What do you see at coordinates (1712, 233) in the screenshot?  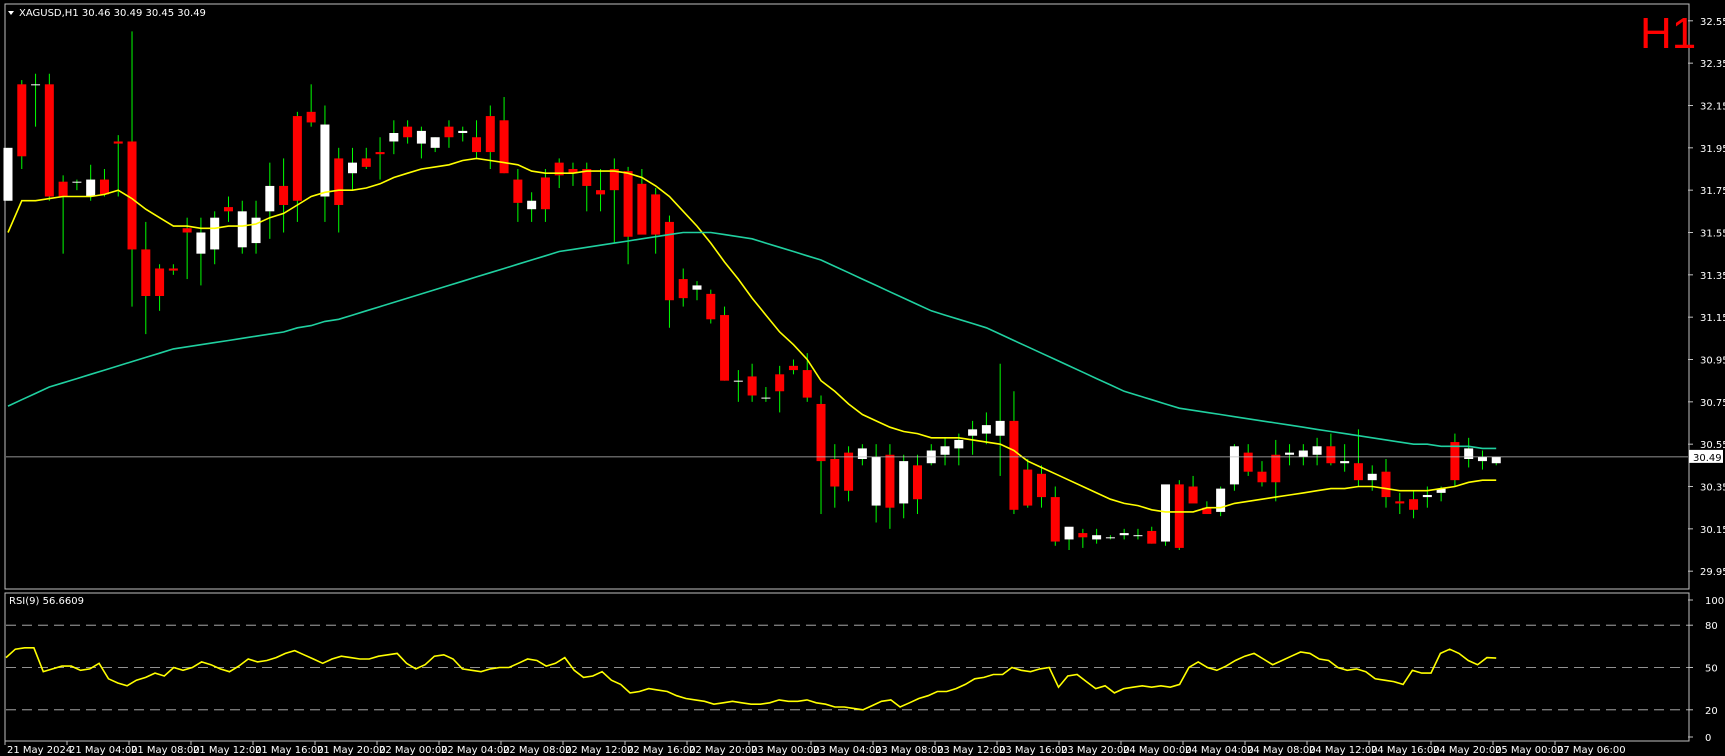 I see `price-tick-label: 31.55` at bounding box center [1712, 233].